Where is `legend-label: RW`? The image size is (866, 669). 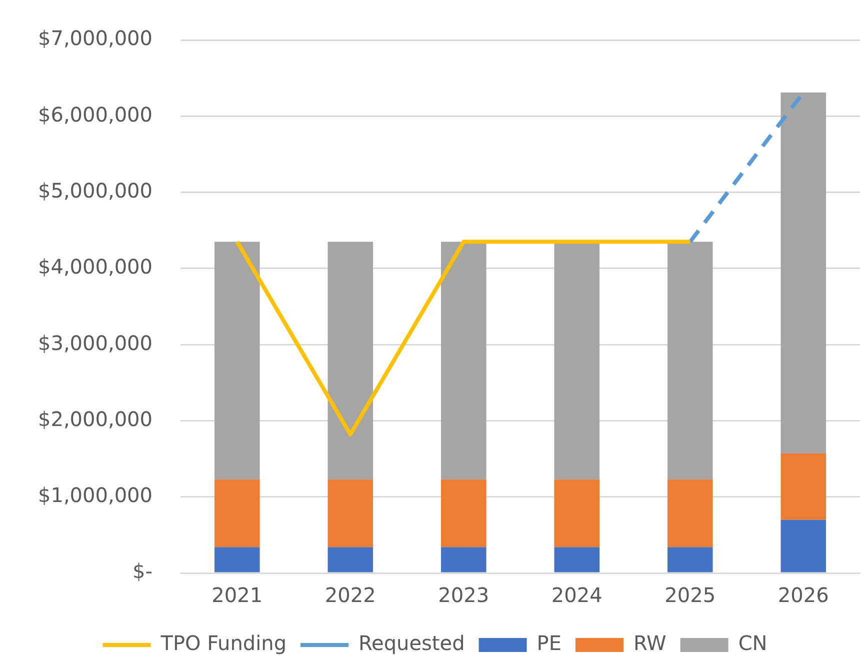
legend-label: RW is located at coordinates (650, 643).